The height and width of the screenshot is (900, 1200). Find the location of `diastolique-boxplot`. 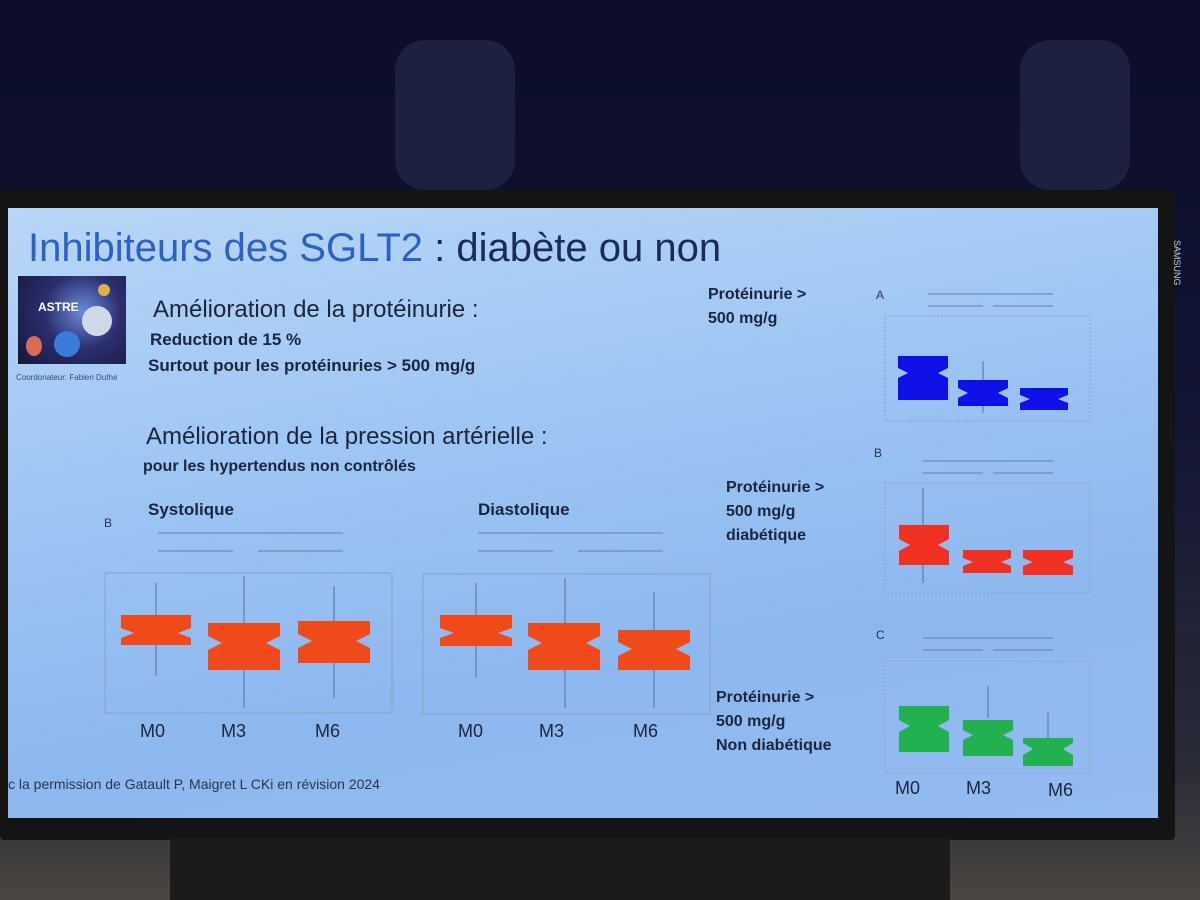

diastolique-boxplot is located at coordinates (563, 620).